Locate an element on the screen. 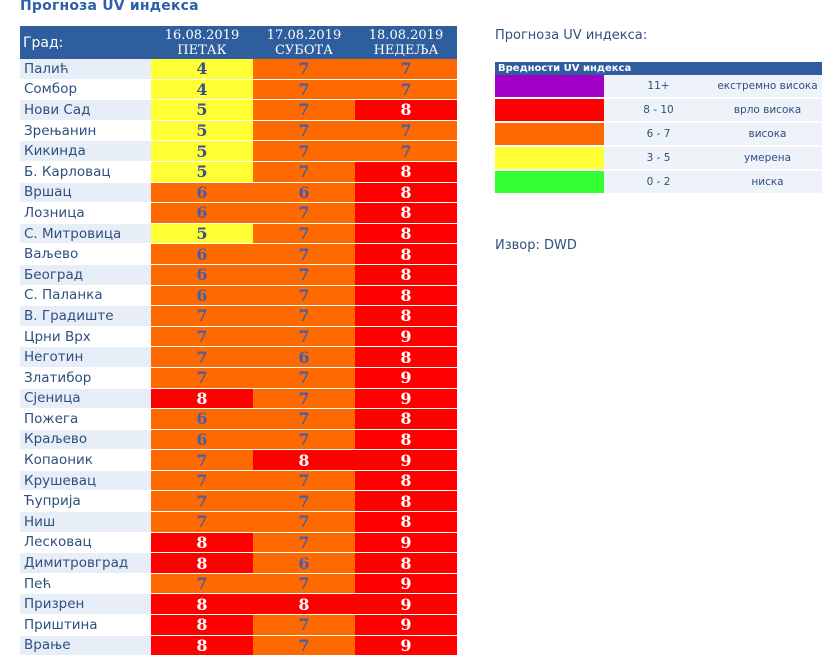 This screenshot has height=656, width=830. legend-label: умерена is located at coordinates (767, 158).